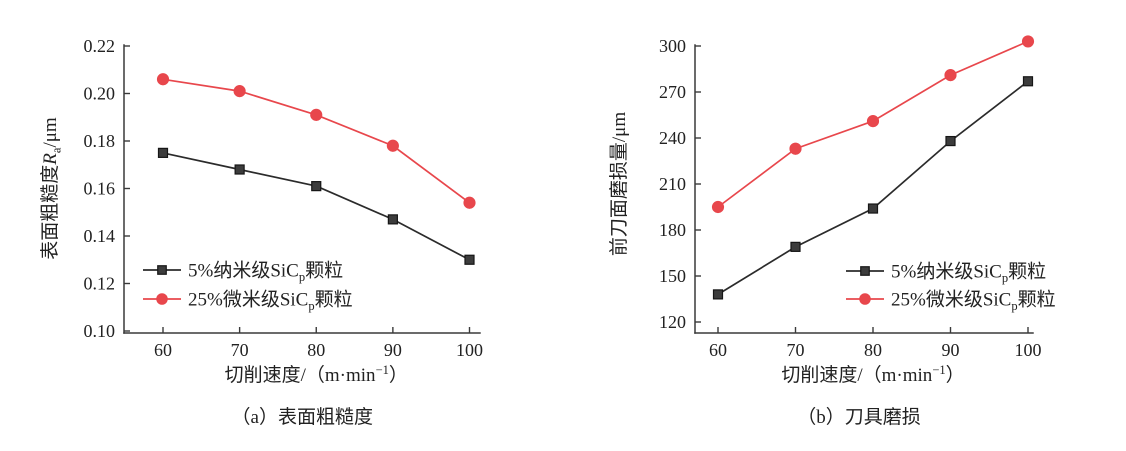 The height and width of the screenshot is (451, 1126). What do you see at coordinates (51, 188) in the screenshot?
I see `y-axis-title: 表面粗糙度Ra/μm` at bounding box center [51, 188].